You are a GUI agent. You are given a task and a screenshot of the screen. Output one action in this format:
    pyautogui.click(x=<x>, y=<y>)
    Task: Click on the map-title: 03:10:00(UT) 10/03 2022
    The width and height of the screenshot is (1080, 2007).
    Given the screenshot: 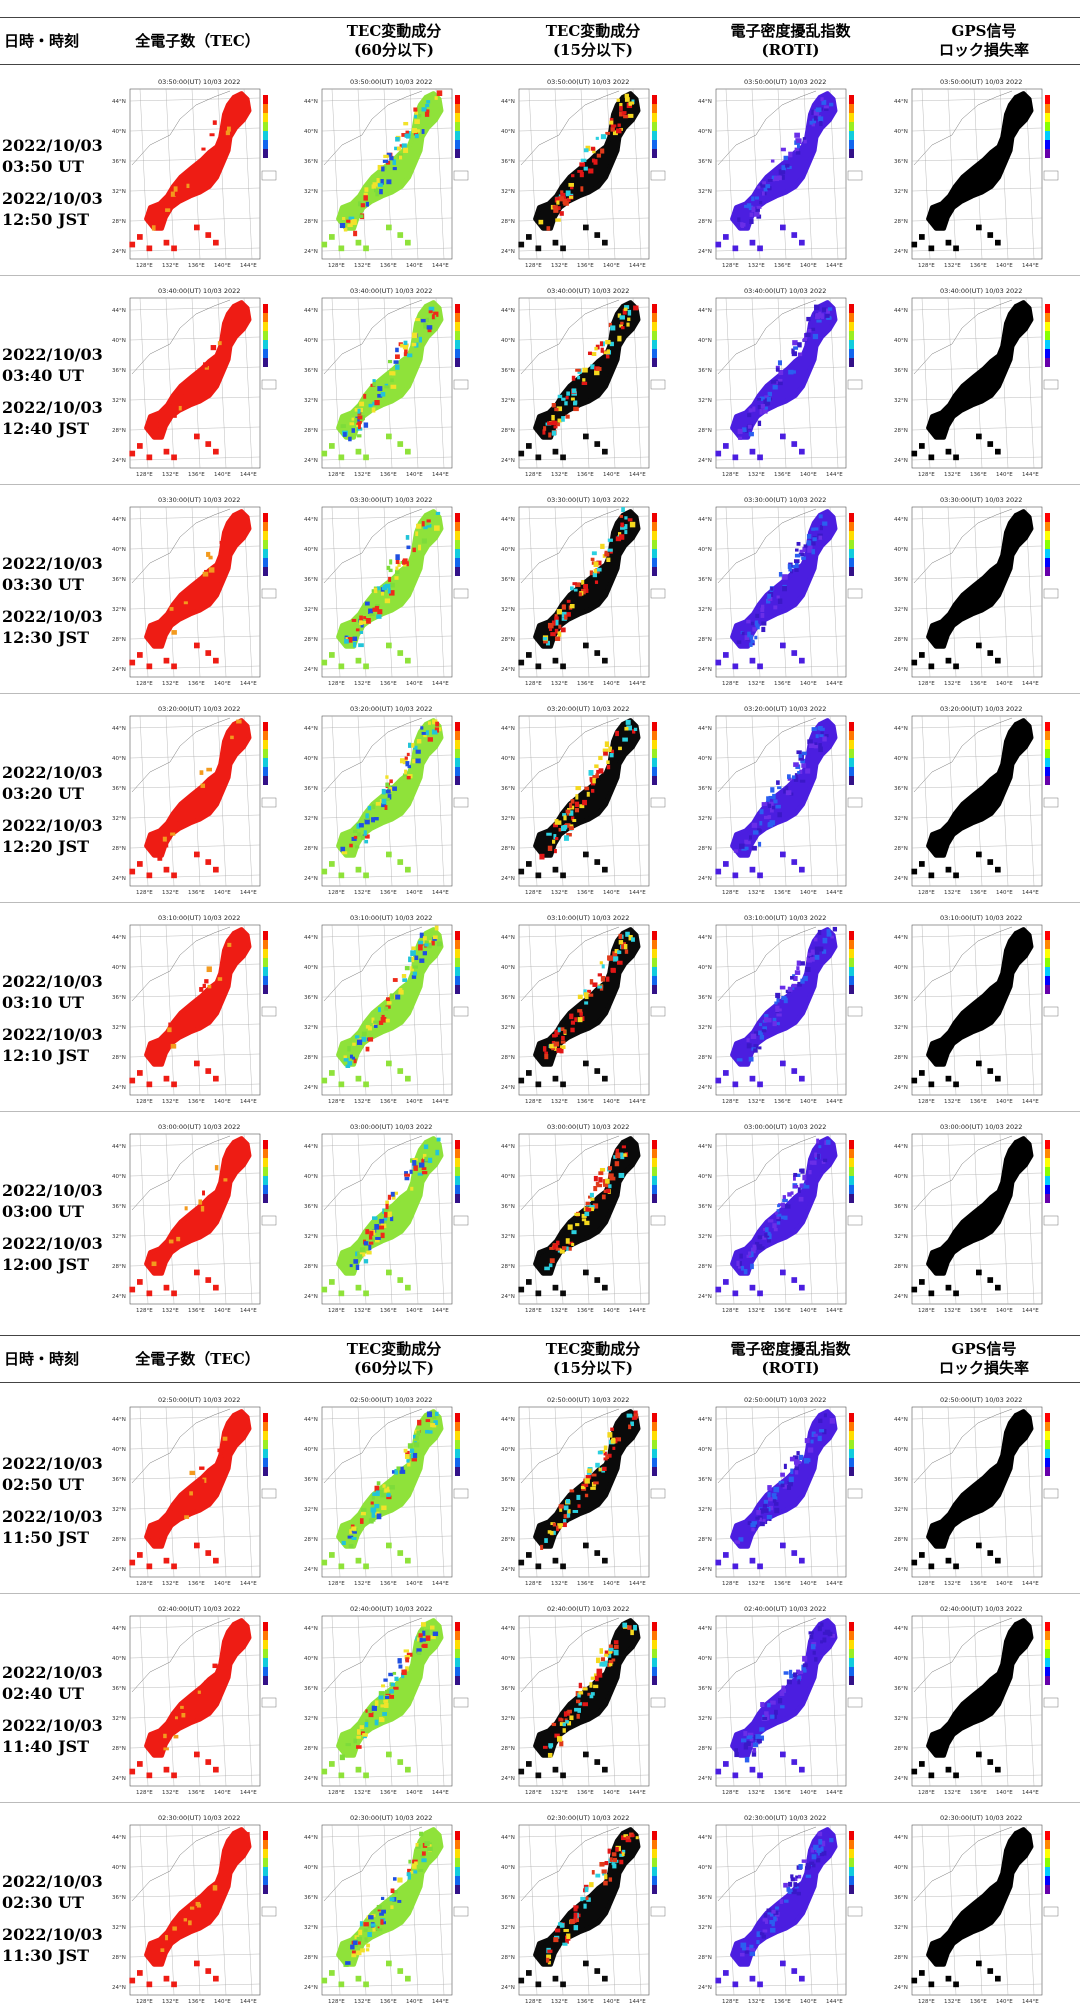 What is the action you would take?
    pyautogui.click(x=391, y=918)
    